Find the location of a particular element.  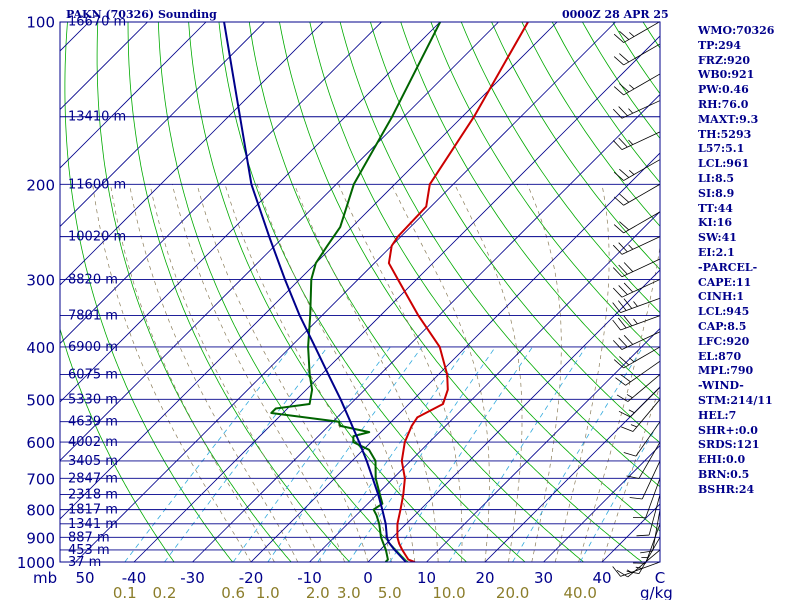

pressure-tick-label: 500 is located at coordinates (40, 400).